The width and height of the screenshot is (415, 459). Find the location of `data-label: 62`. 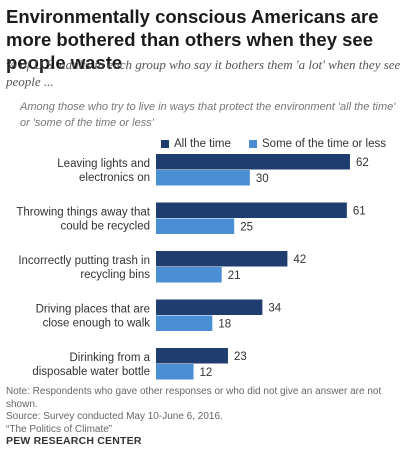

data-label: 62 is located at coordinates (362, 163).